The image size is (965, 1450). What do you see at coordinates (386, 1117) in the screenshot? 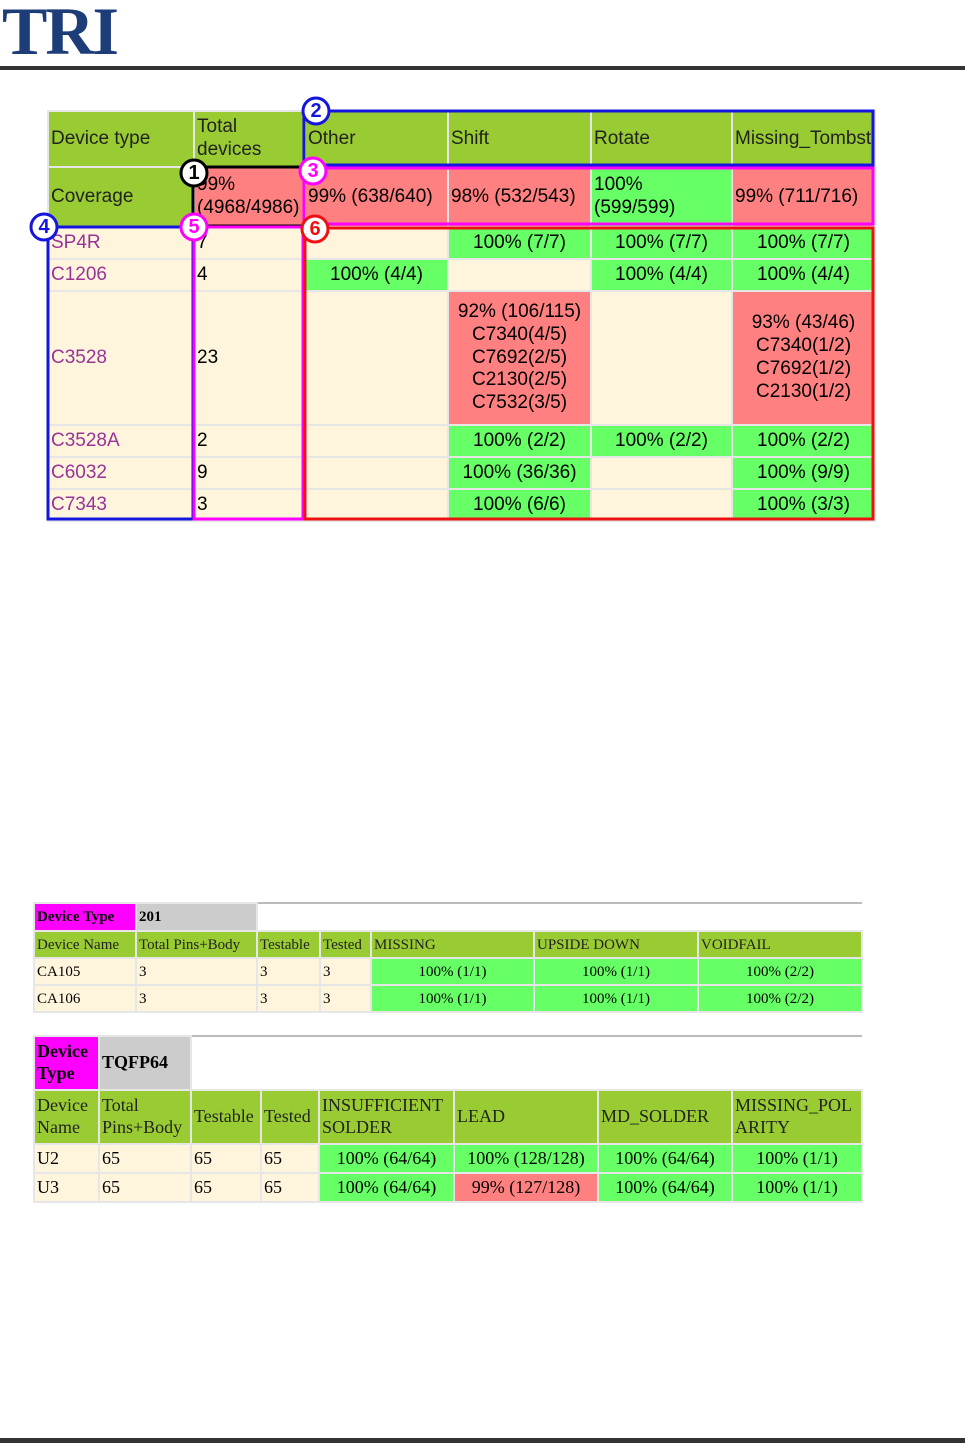
I see `column-header: INSUFFICIENT SOLDER` at bounding box center [386, 1117].